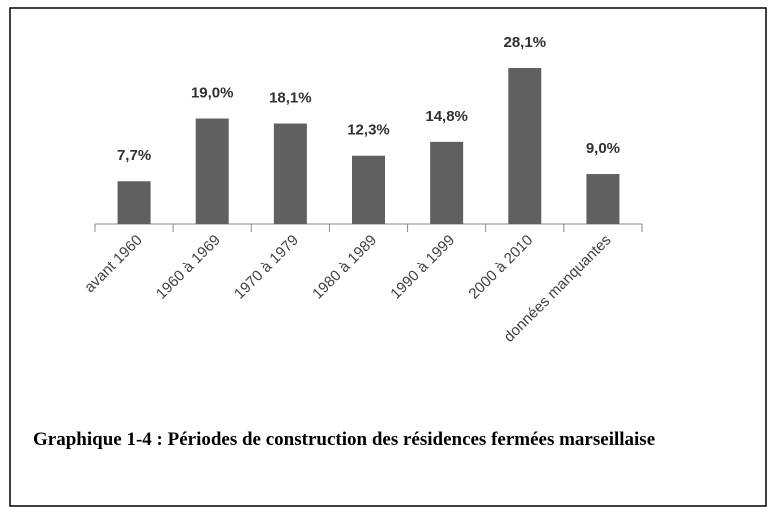 The height and width of the screenshot is (513, 773). What do you see at coordinates (525, 42) in the screenshot?
I see `value-label: 28,1%` at bounding box center [525, 42].